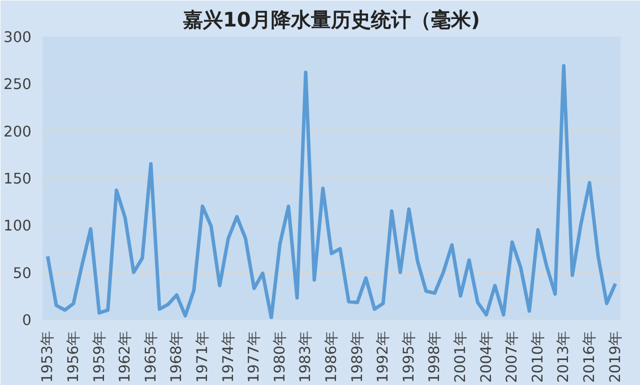 The height and width of the screenshot is (385, 640). I want to click on x-tick-label: 1998年, so click(435, 356).